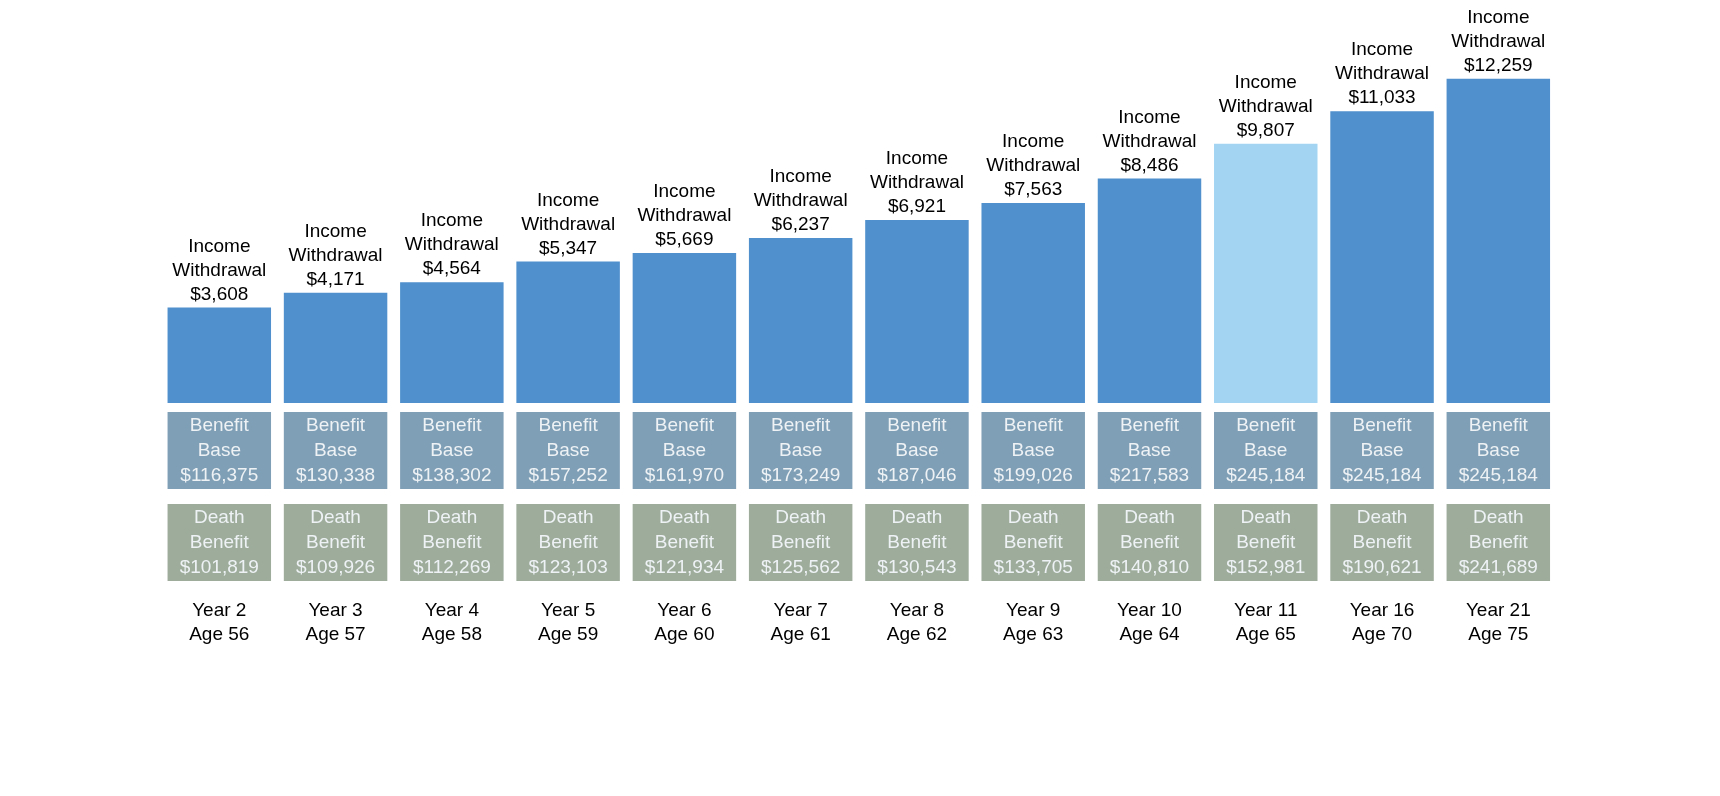 The height and width of the screenshot is (796, 1720). I want to click on text: Death Benefit $241,689, so click(1498, 541).